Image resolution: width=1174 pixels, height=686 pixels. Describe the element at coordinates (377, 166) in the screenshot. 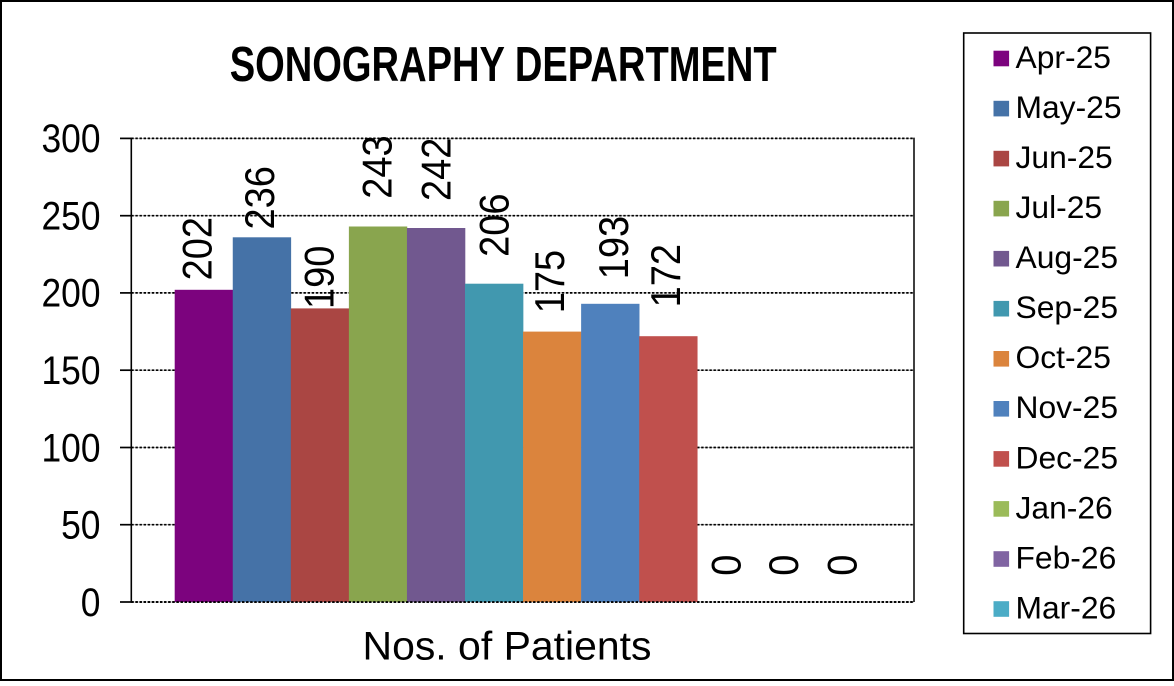

I see `svg-text: 243` at that location.